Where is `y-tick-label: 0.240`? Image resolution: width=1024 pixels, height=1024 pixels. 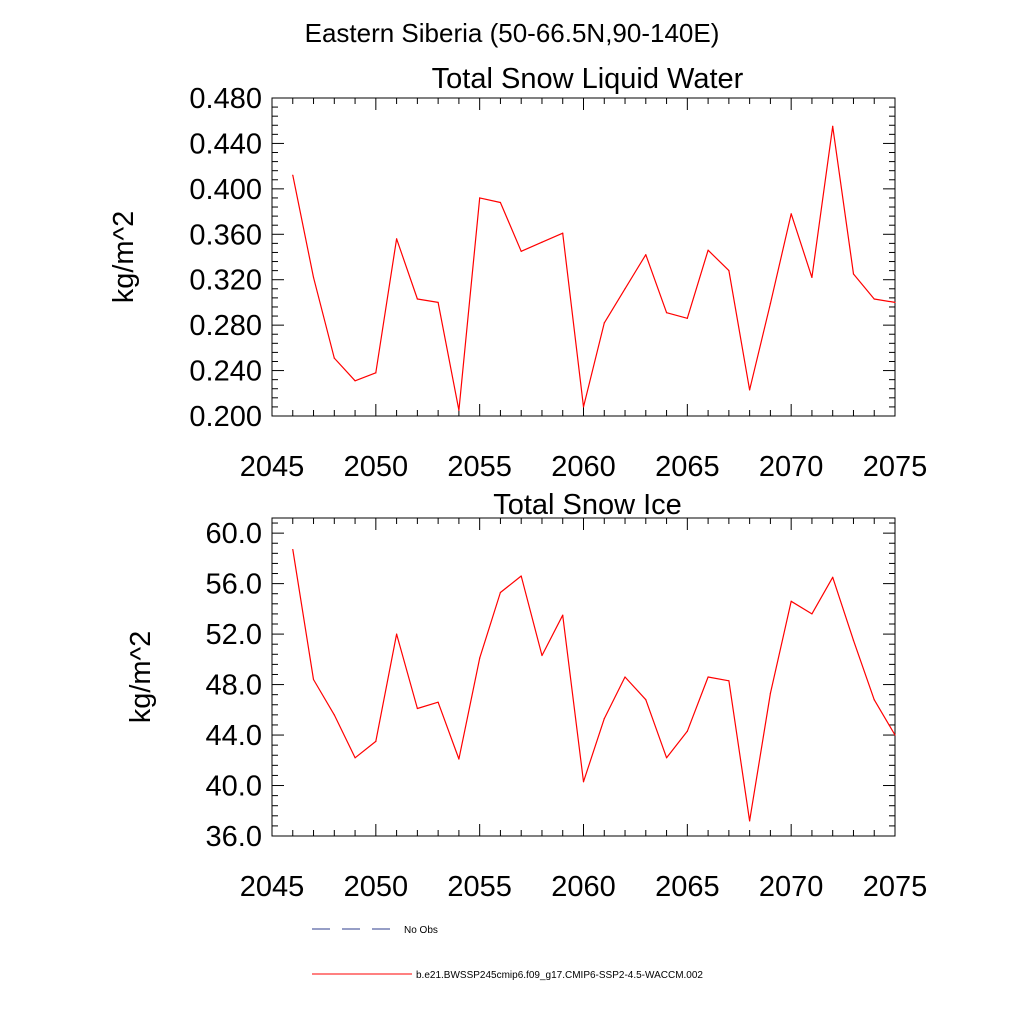
y-tick-label: 0.240 is located at coordinates (225, 372).